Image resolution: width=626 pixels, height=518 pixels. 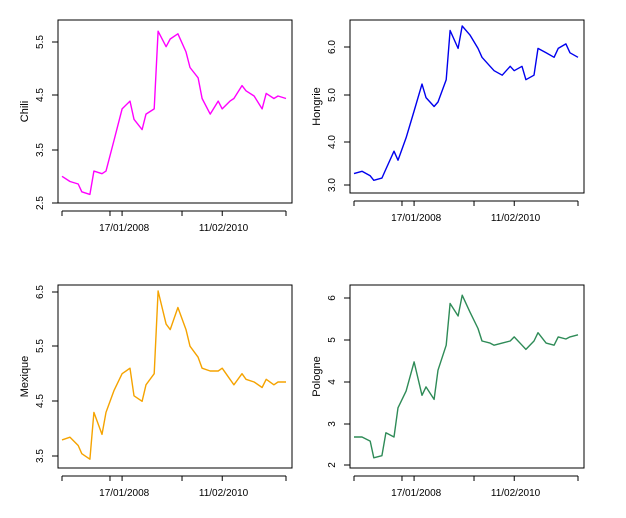 What do you see at coordinates (332, 185) in the screenshot?
I see `y-tick-label: 3.0` at bounding box center [332, 185].